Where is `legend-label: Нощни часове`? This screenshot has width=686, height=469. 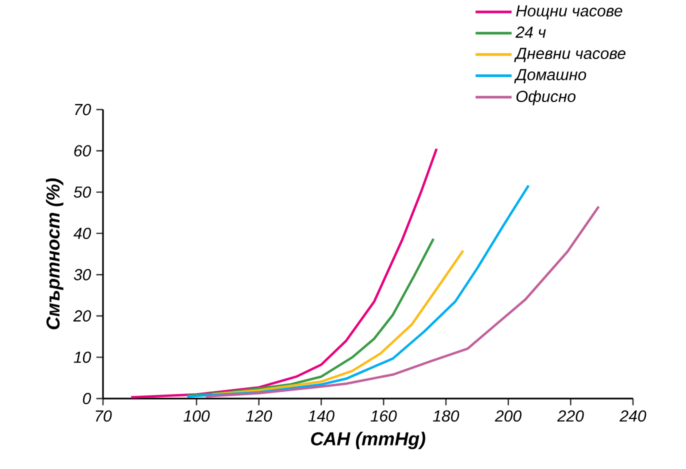 legend-label: Нощни часове is located at coordinates (569, 13).